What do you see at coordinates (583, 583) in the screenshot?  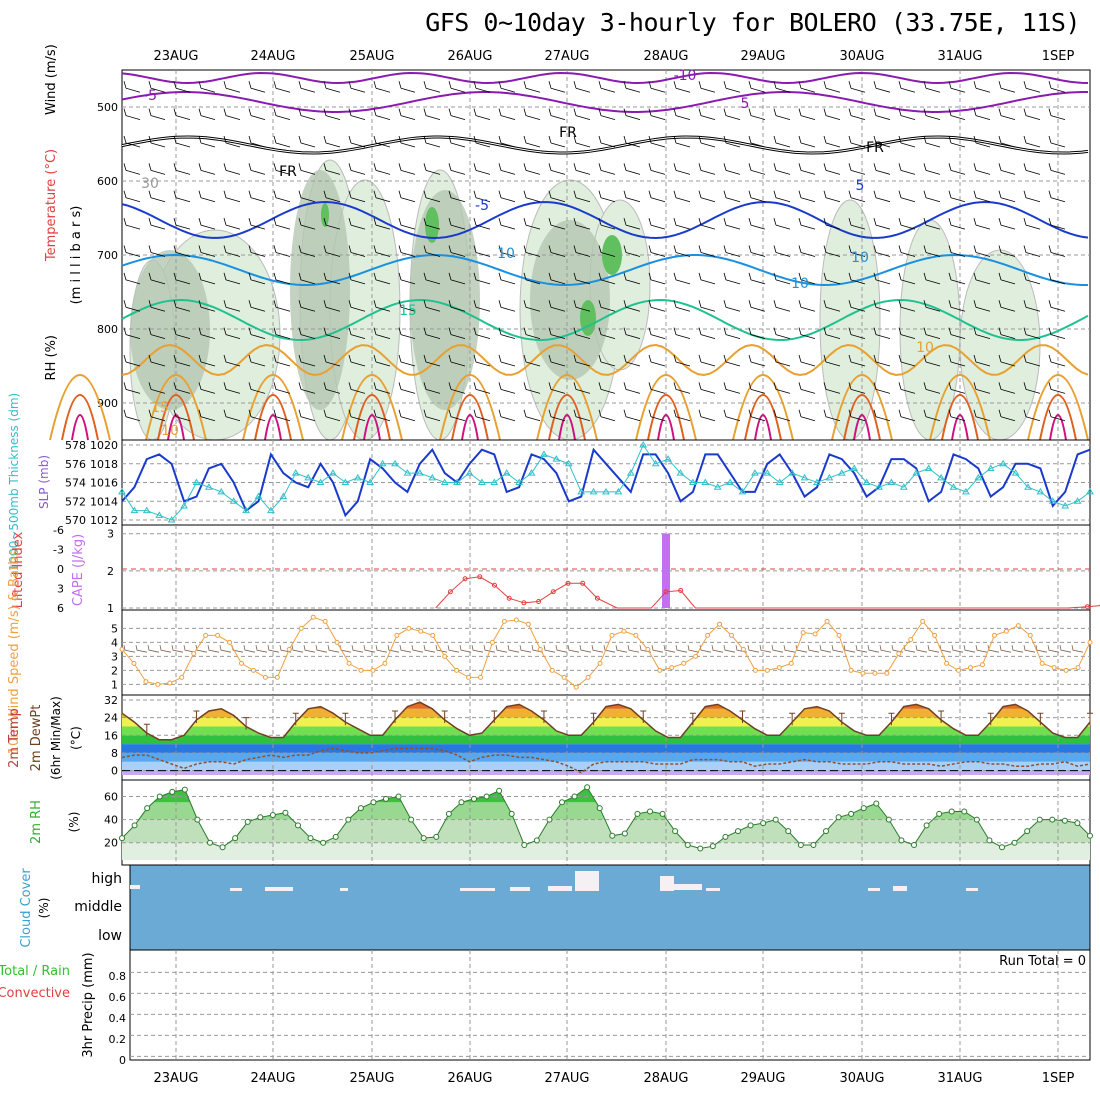 I see `lifted-point` at bounding box center [583, 583].